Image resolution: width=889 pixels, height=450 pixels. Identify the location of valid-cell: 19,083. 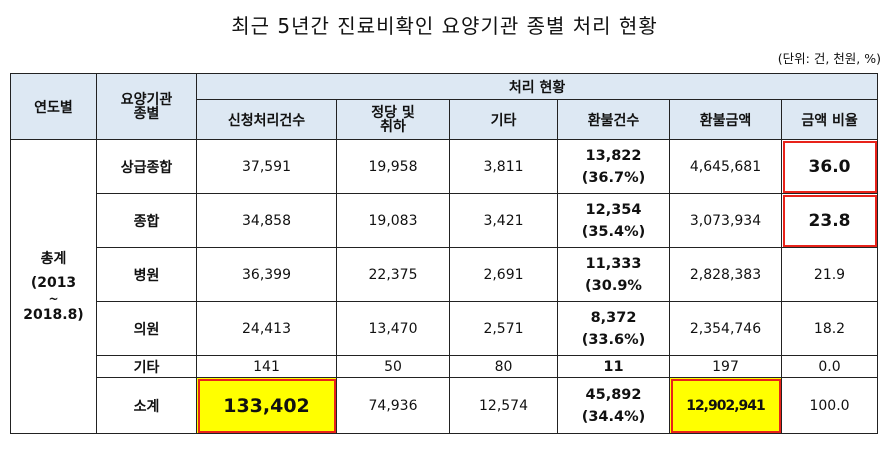
(393, 220).